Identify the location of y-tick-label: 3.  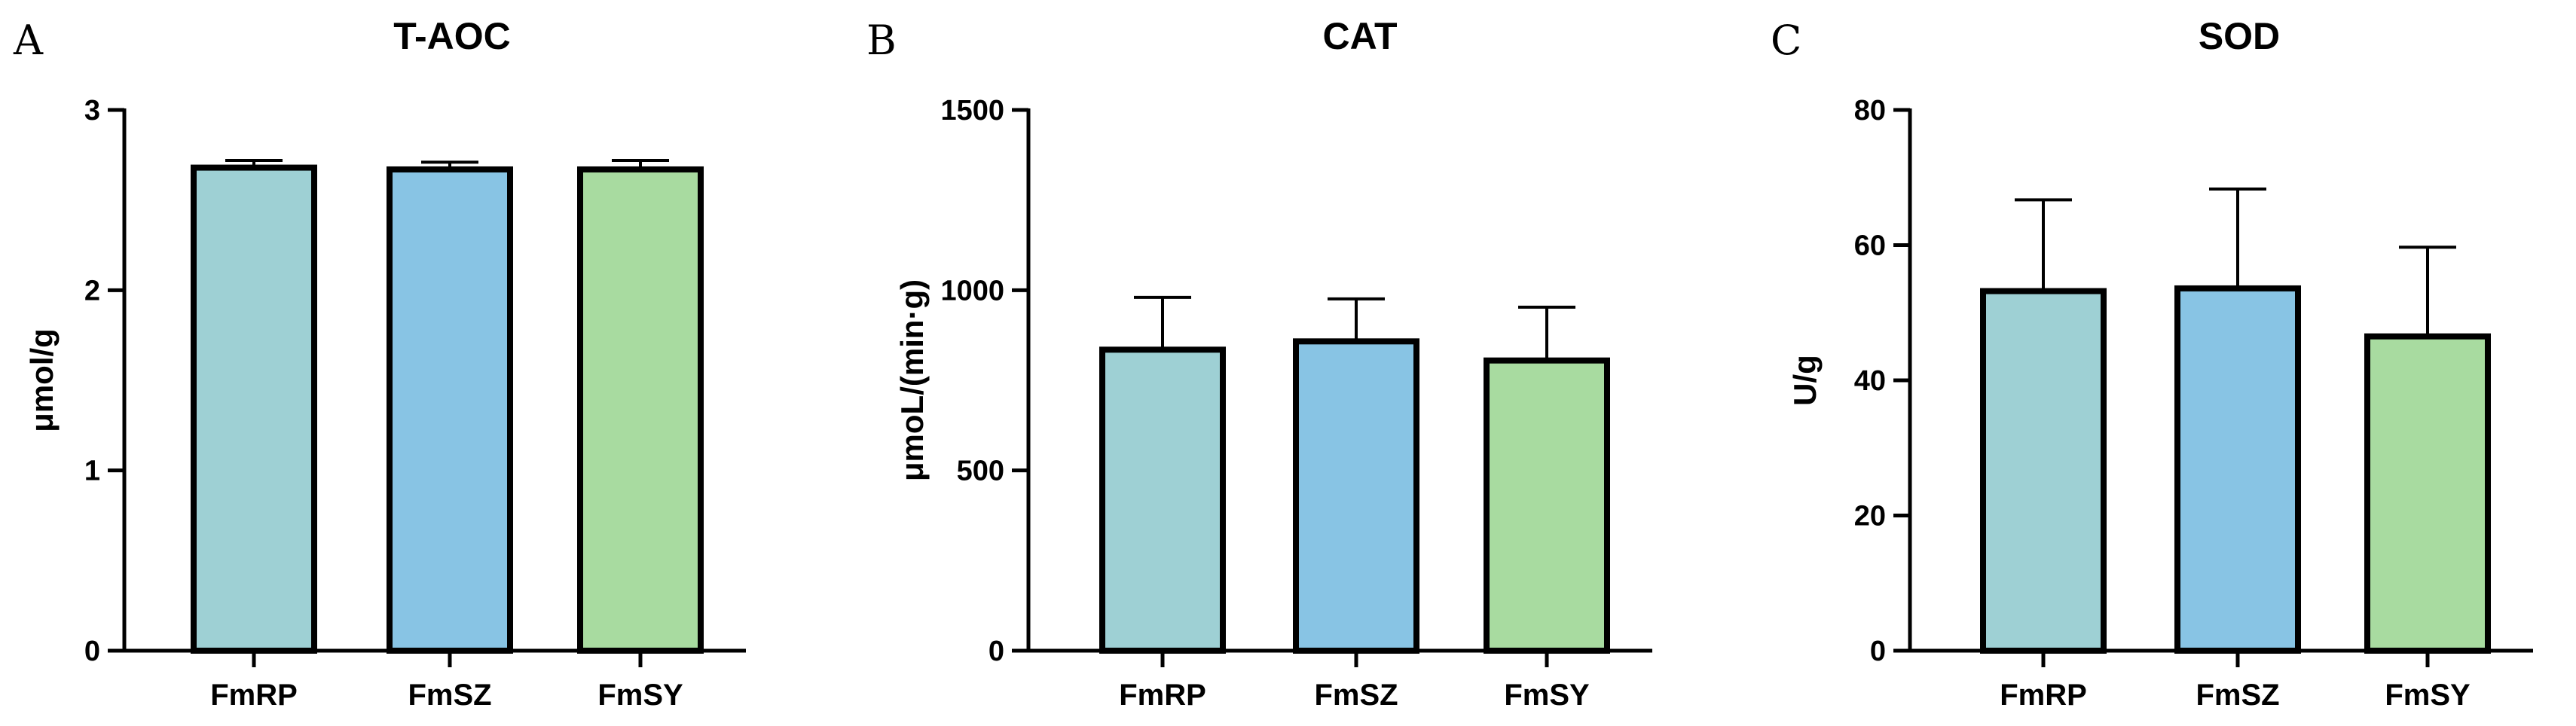
(92, 111).